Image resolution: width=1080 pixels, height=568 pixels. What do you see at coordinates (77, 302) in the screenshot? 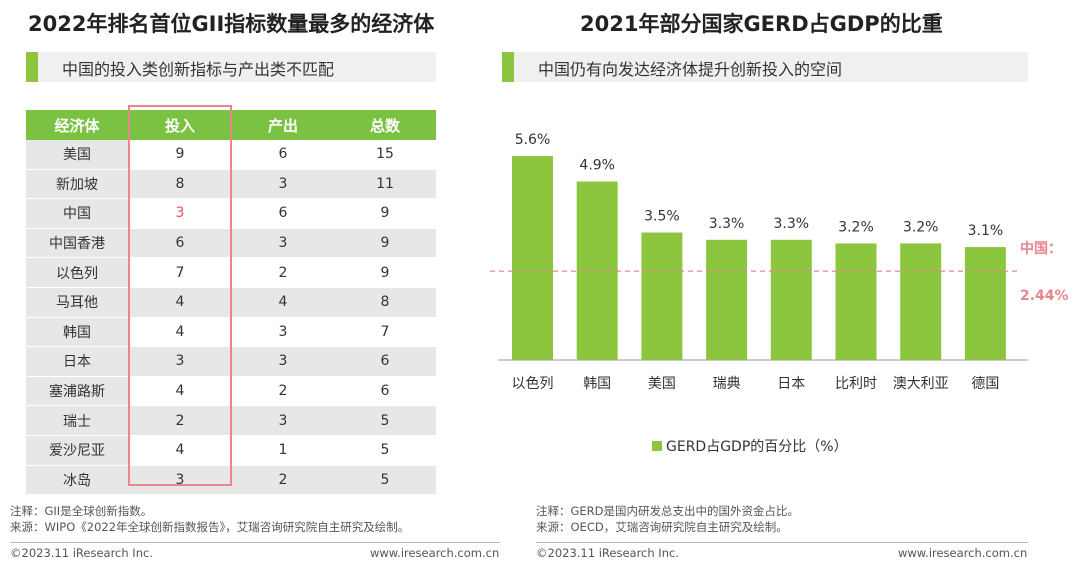
I see `economy-cell: 马耳他` at bounding box center [77, 302].